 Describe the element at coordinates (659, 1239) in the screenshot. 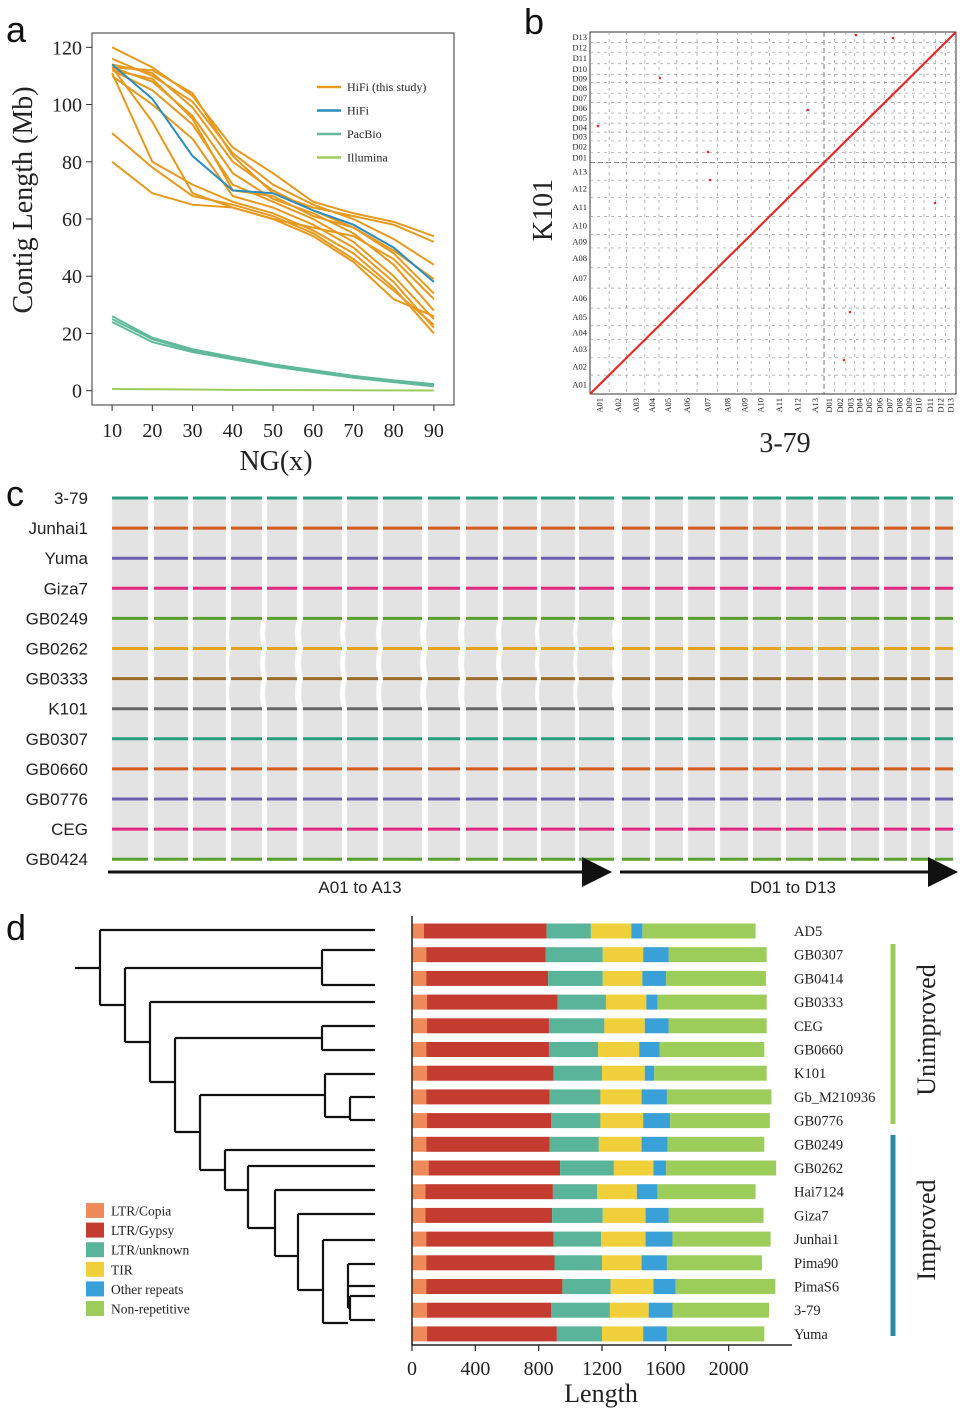

I see `bar-other-repeats-junhai1` at that location.